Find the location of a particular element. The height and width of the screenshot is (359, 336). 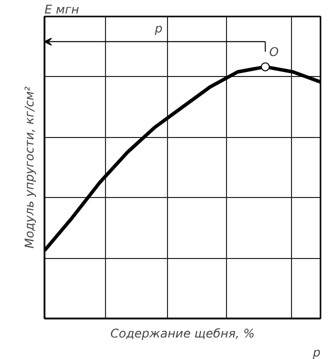

x-axis-title: Содержание щебня, % is located at coordinates (182, 333).